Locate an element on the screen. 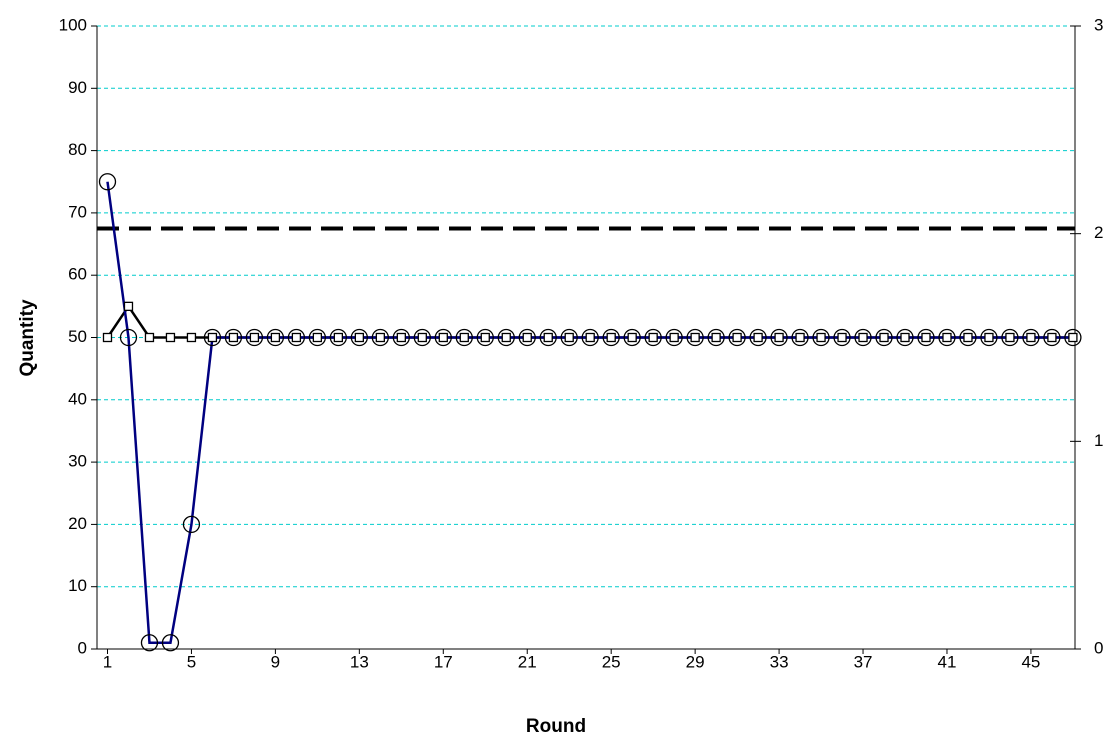  y-tick-label: 100 is located at coordinates (73, 24).